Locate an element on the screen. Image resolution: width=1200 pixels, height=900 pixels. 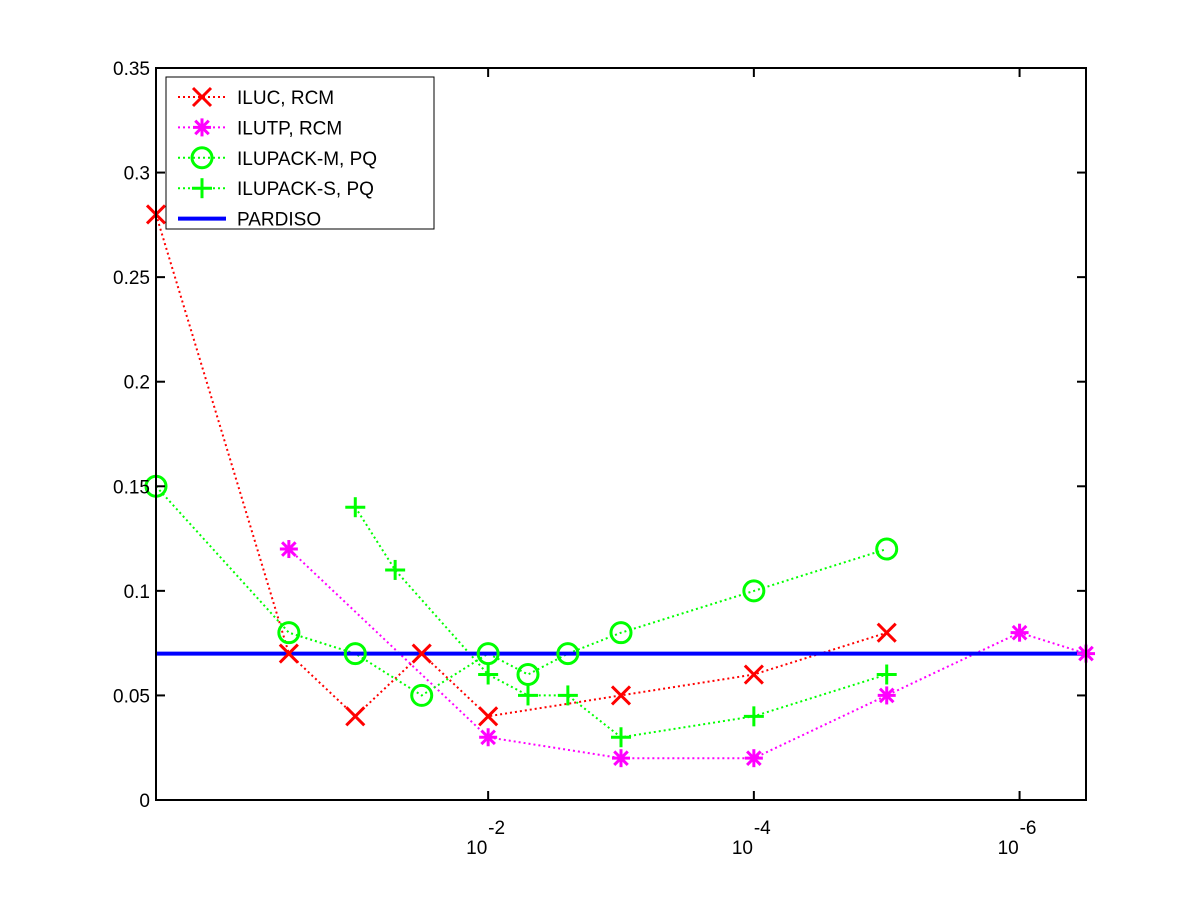
legend-item-ilupack-s-pq: ILUPACK-S, PQ is located at coordinates (276, 189).